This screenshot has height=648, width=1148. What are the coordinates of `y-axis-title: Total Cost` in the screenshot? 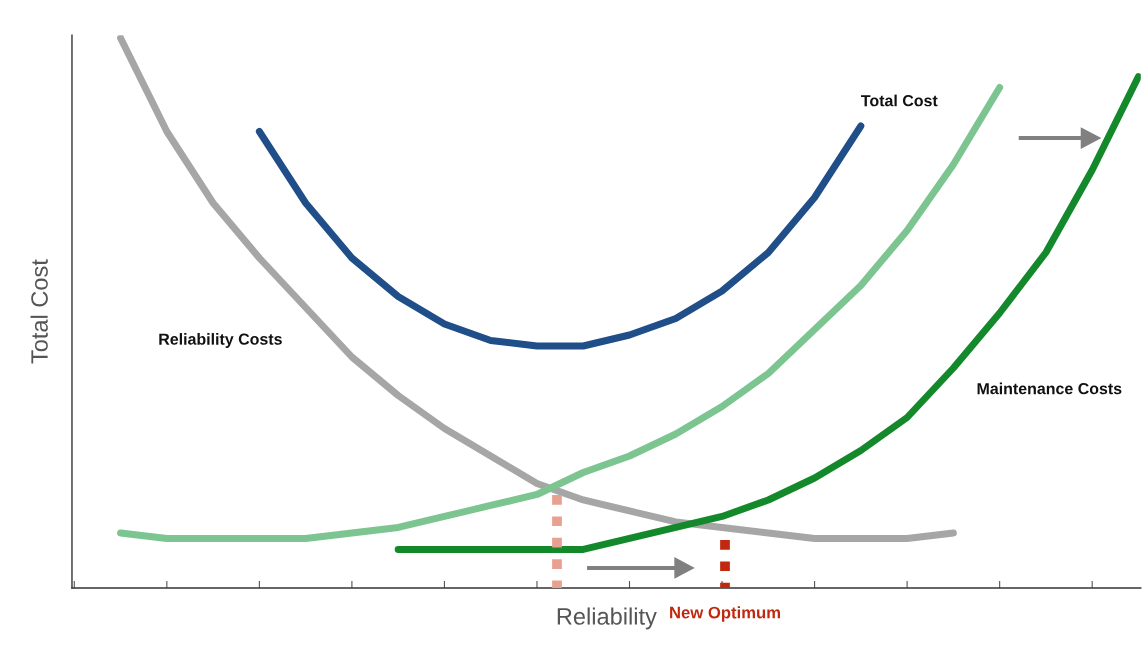 It's located at (39, 311).